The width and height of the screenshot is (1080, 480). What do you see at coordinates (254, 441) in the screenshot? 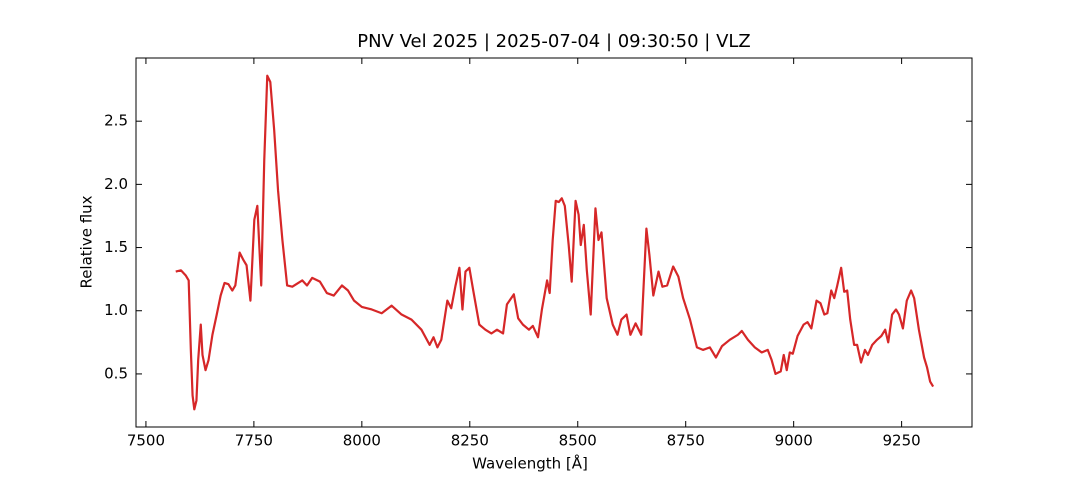
I see `x-tick-label: 7750` at bounding box center [254, 441].